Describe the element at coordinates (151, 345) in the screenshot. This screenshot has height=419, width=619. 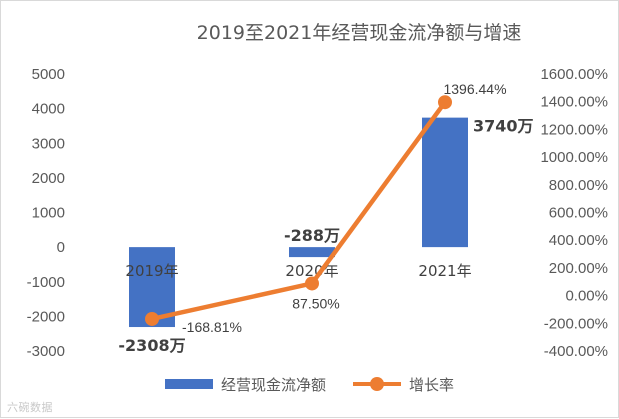
I see `bar-data-label: -2308万` at that location.